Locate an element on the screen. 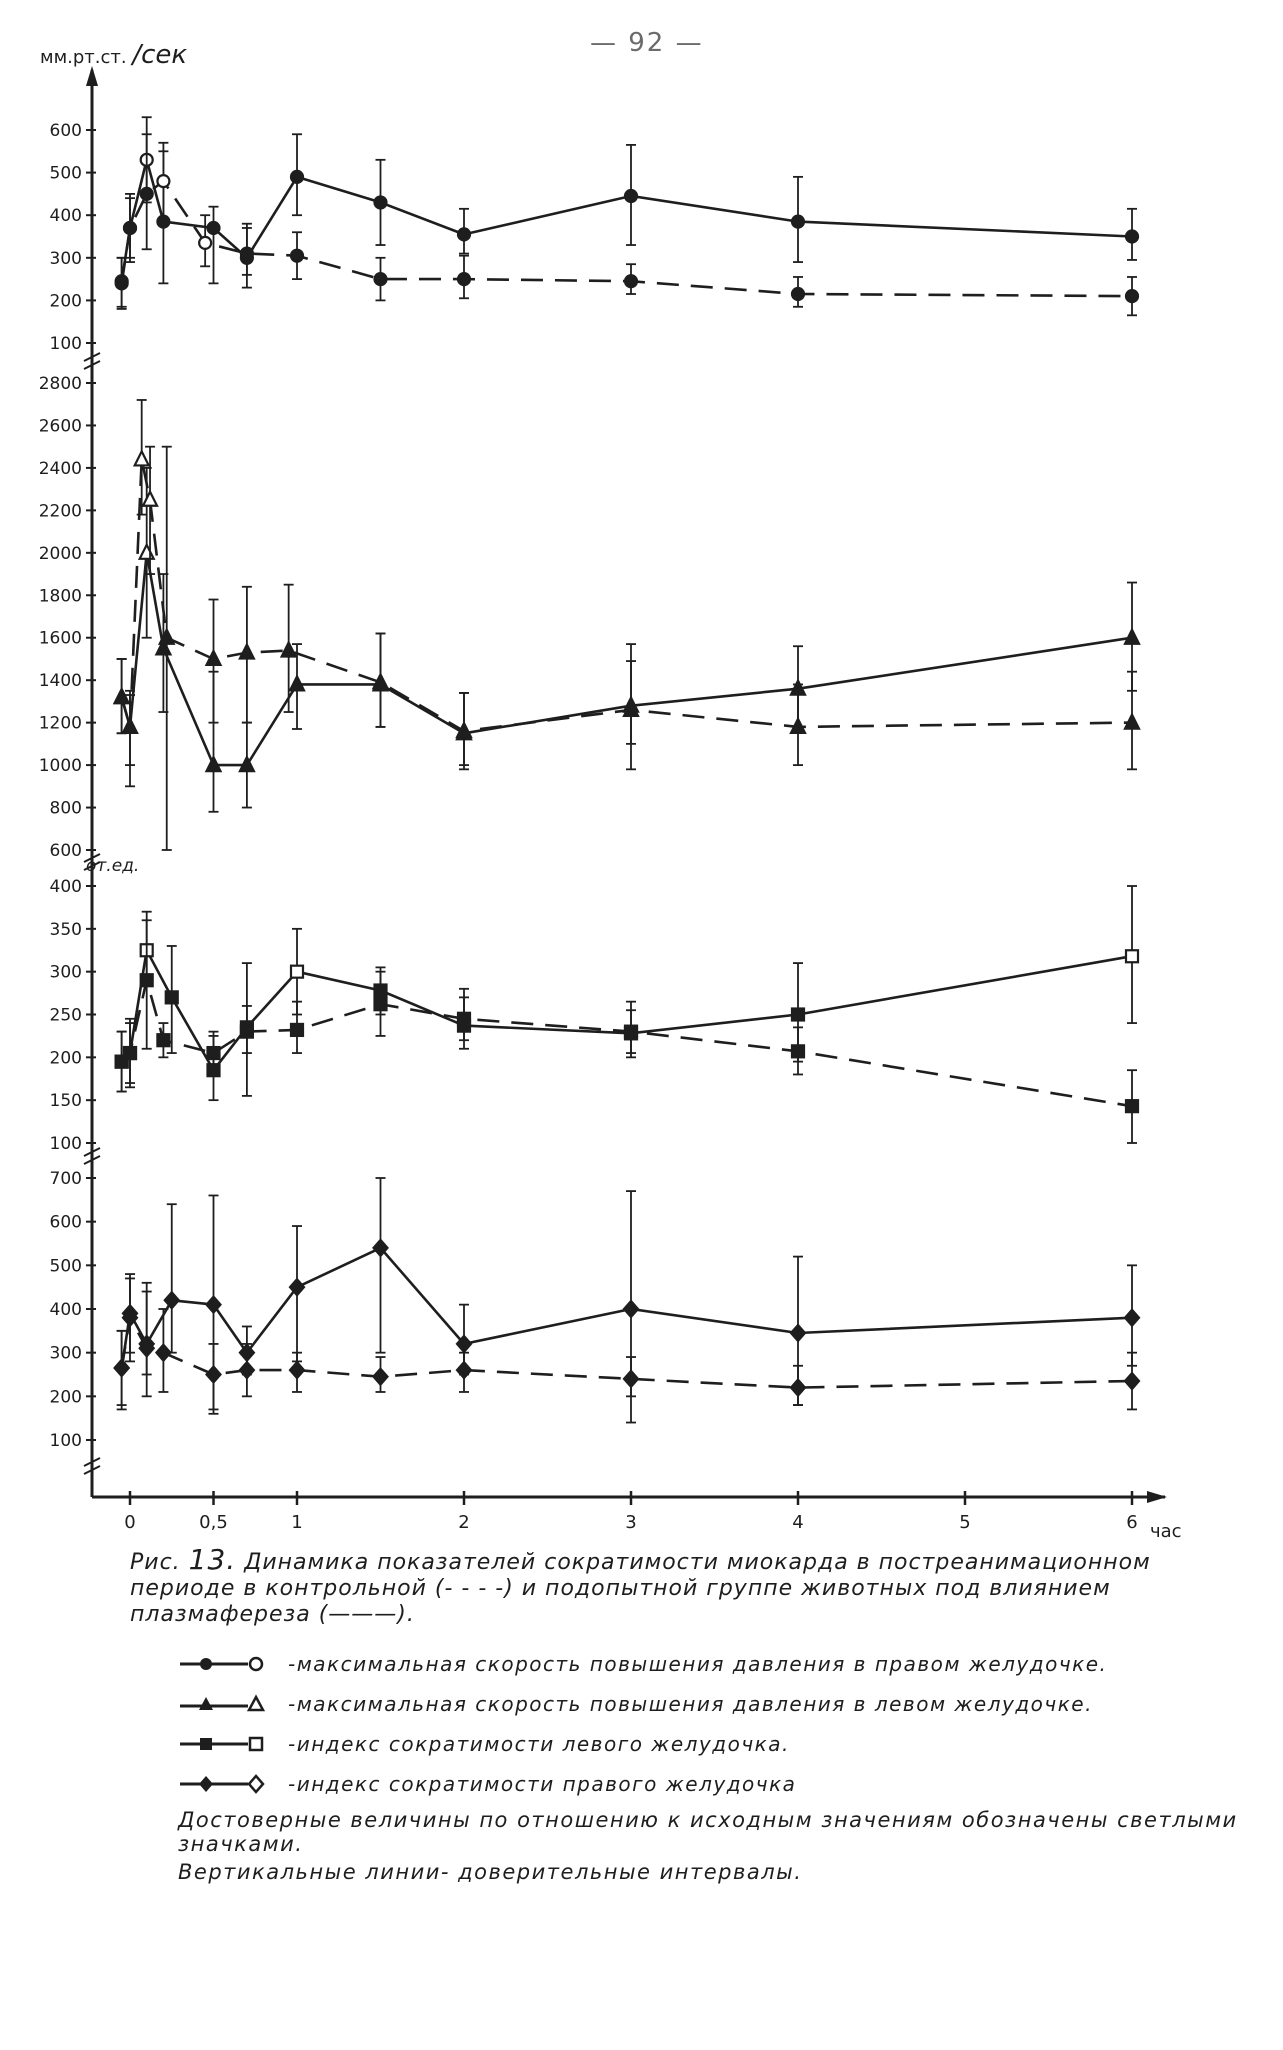  series-line-control is located at coordinates (626, 1043).